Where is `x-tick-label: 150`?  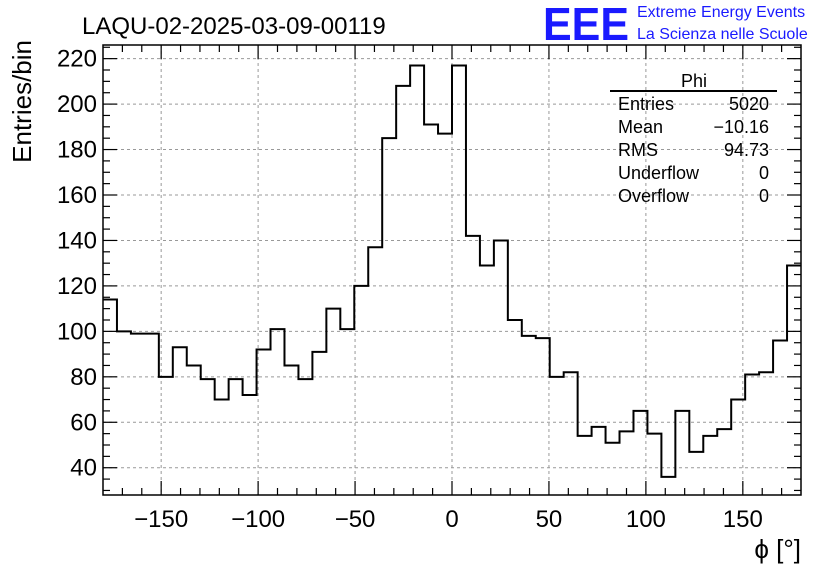 x-tick-label: 150 is located at coordinates (743, 519).